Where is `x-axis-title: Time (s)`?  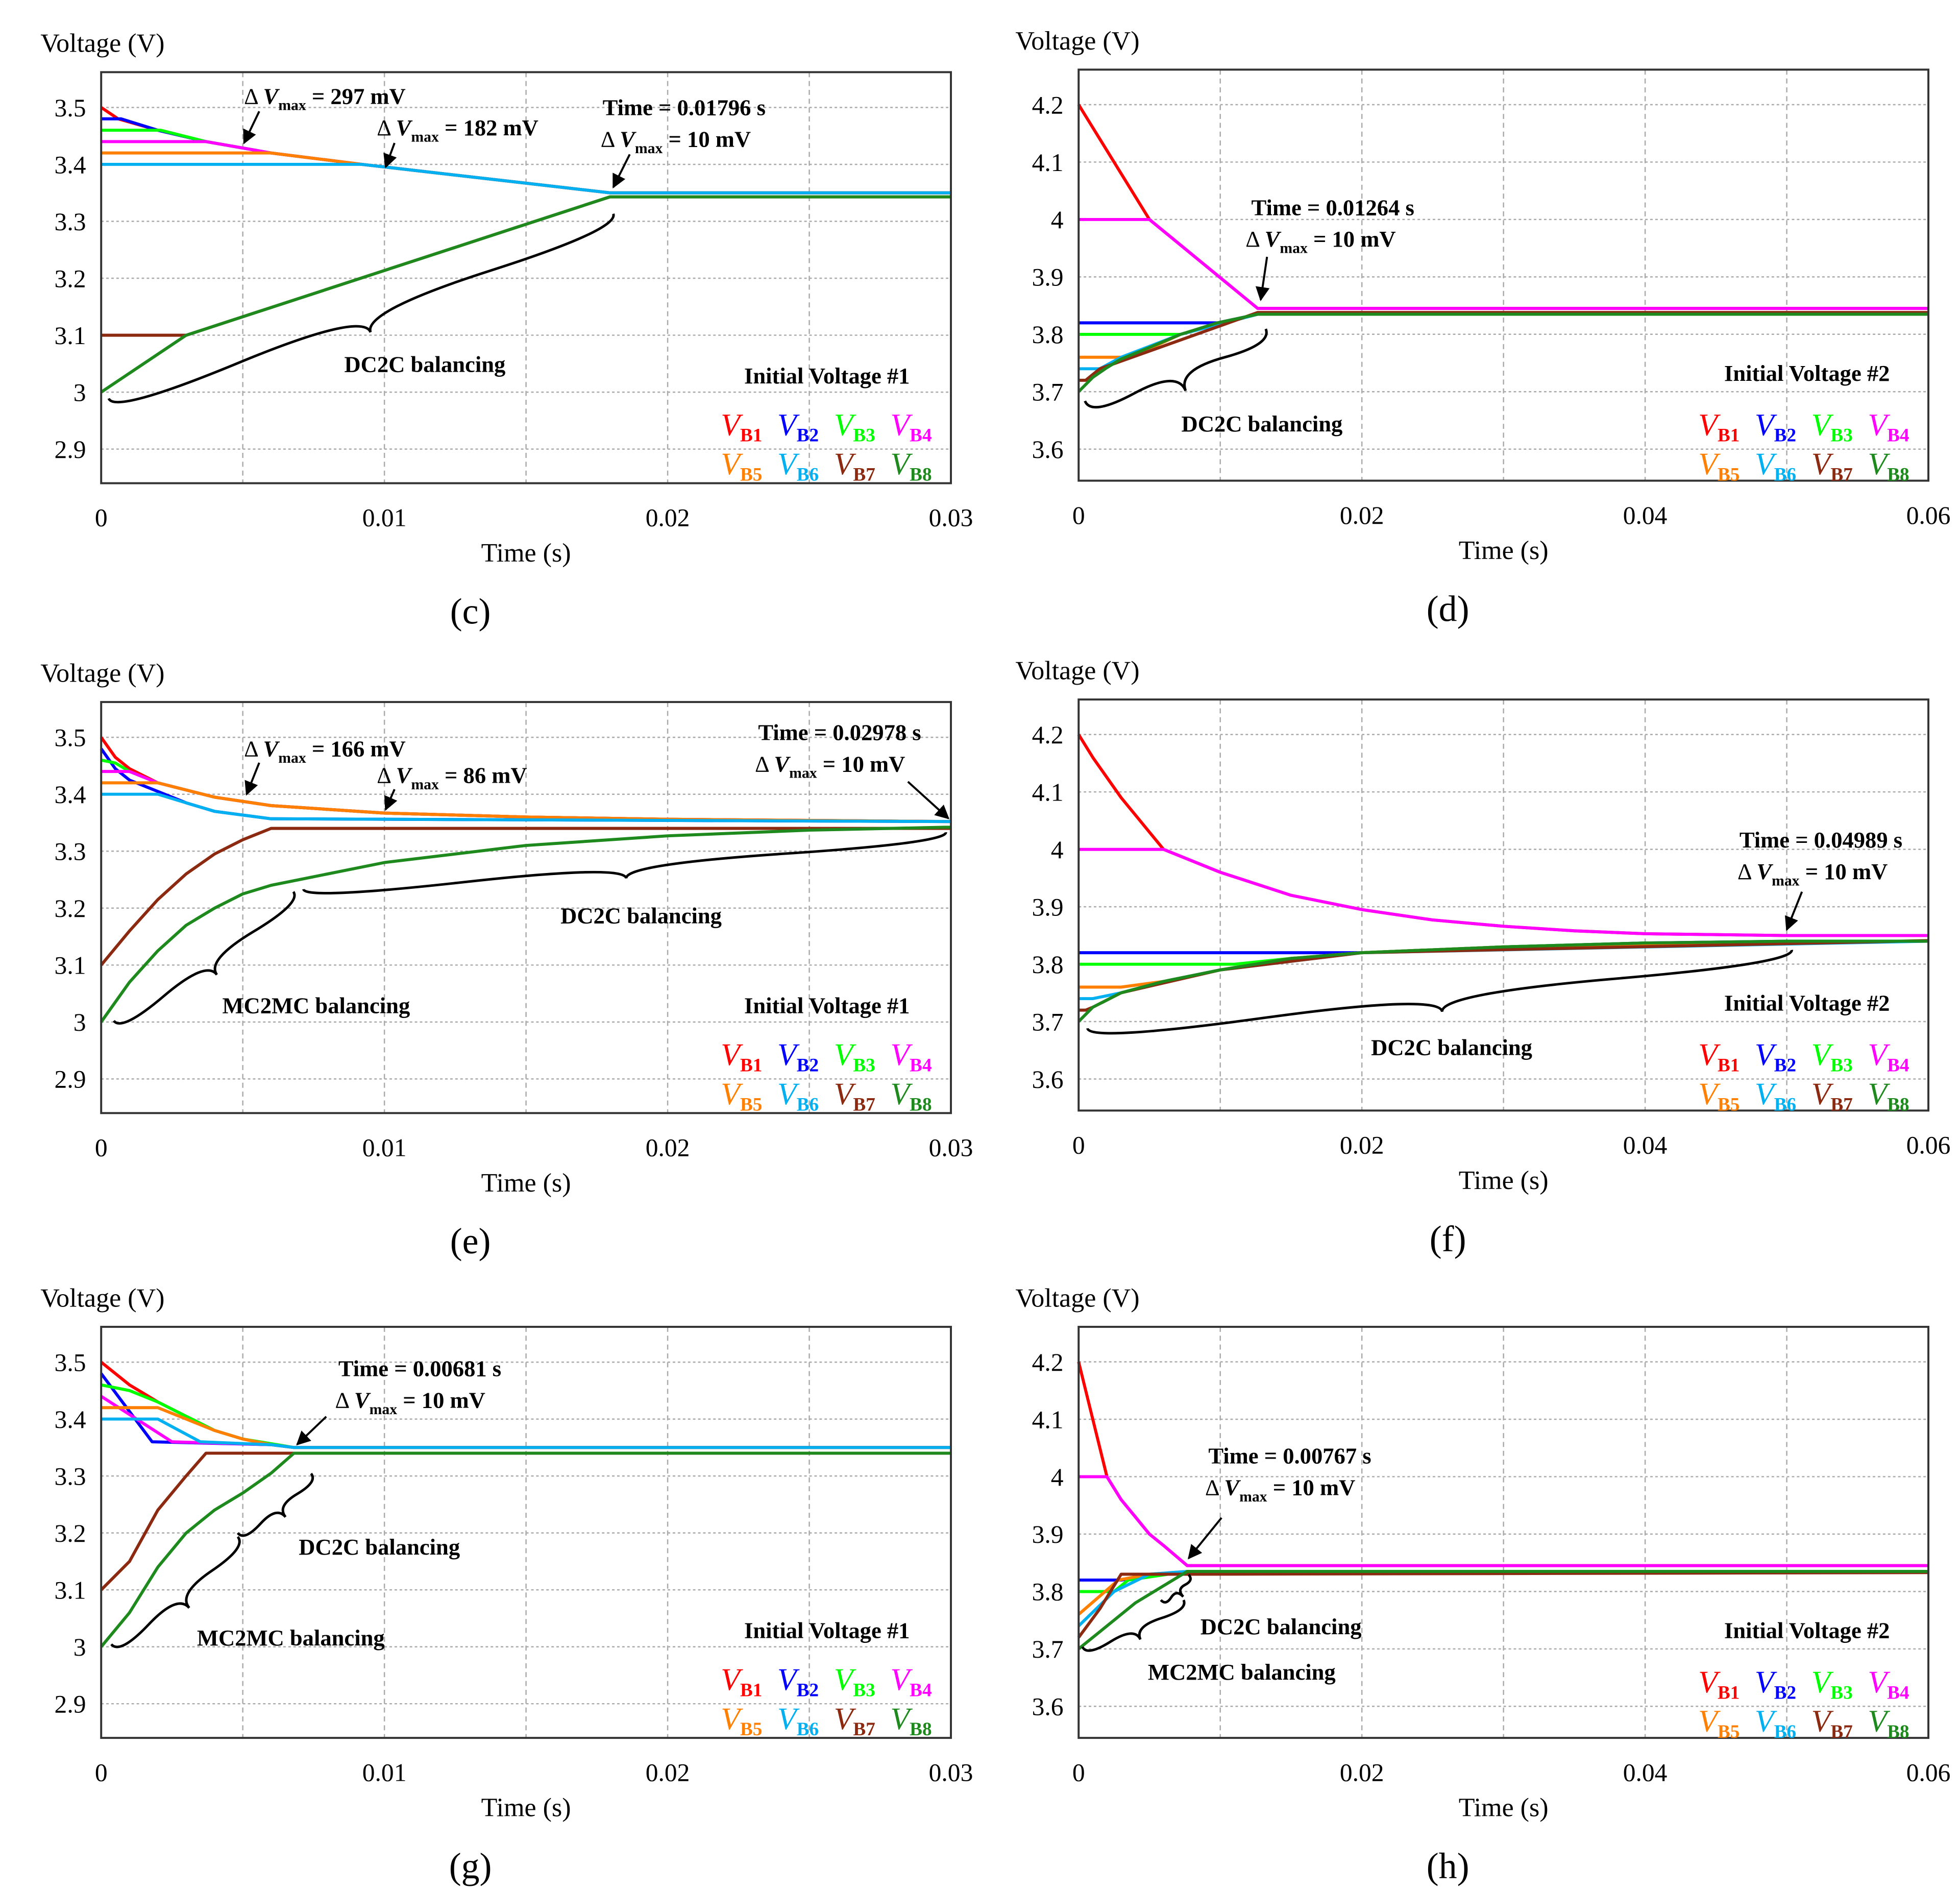 x-axis-title: Time (s) is located at coordinates (526, 1808).